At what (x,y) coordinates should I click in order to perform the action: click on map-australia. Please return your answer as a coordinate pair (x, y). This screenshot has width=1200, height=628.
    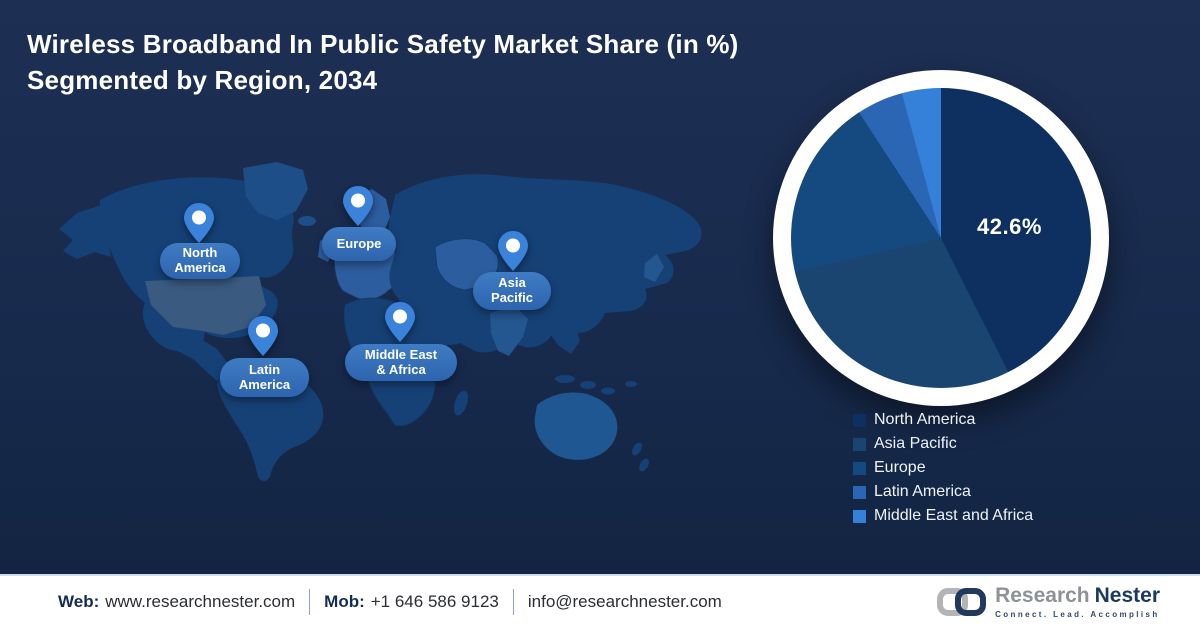
    Looking at the image, I should click on (576, 426).